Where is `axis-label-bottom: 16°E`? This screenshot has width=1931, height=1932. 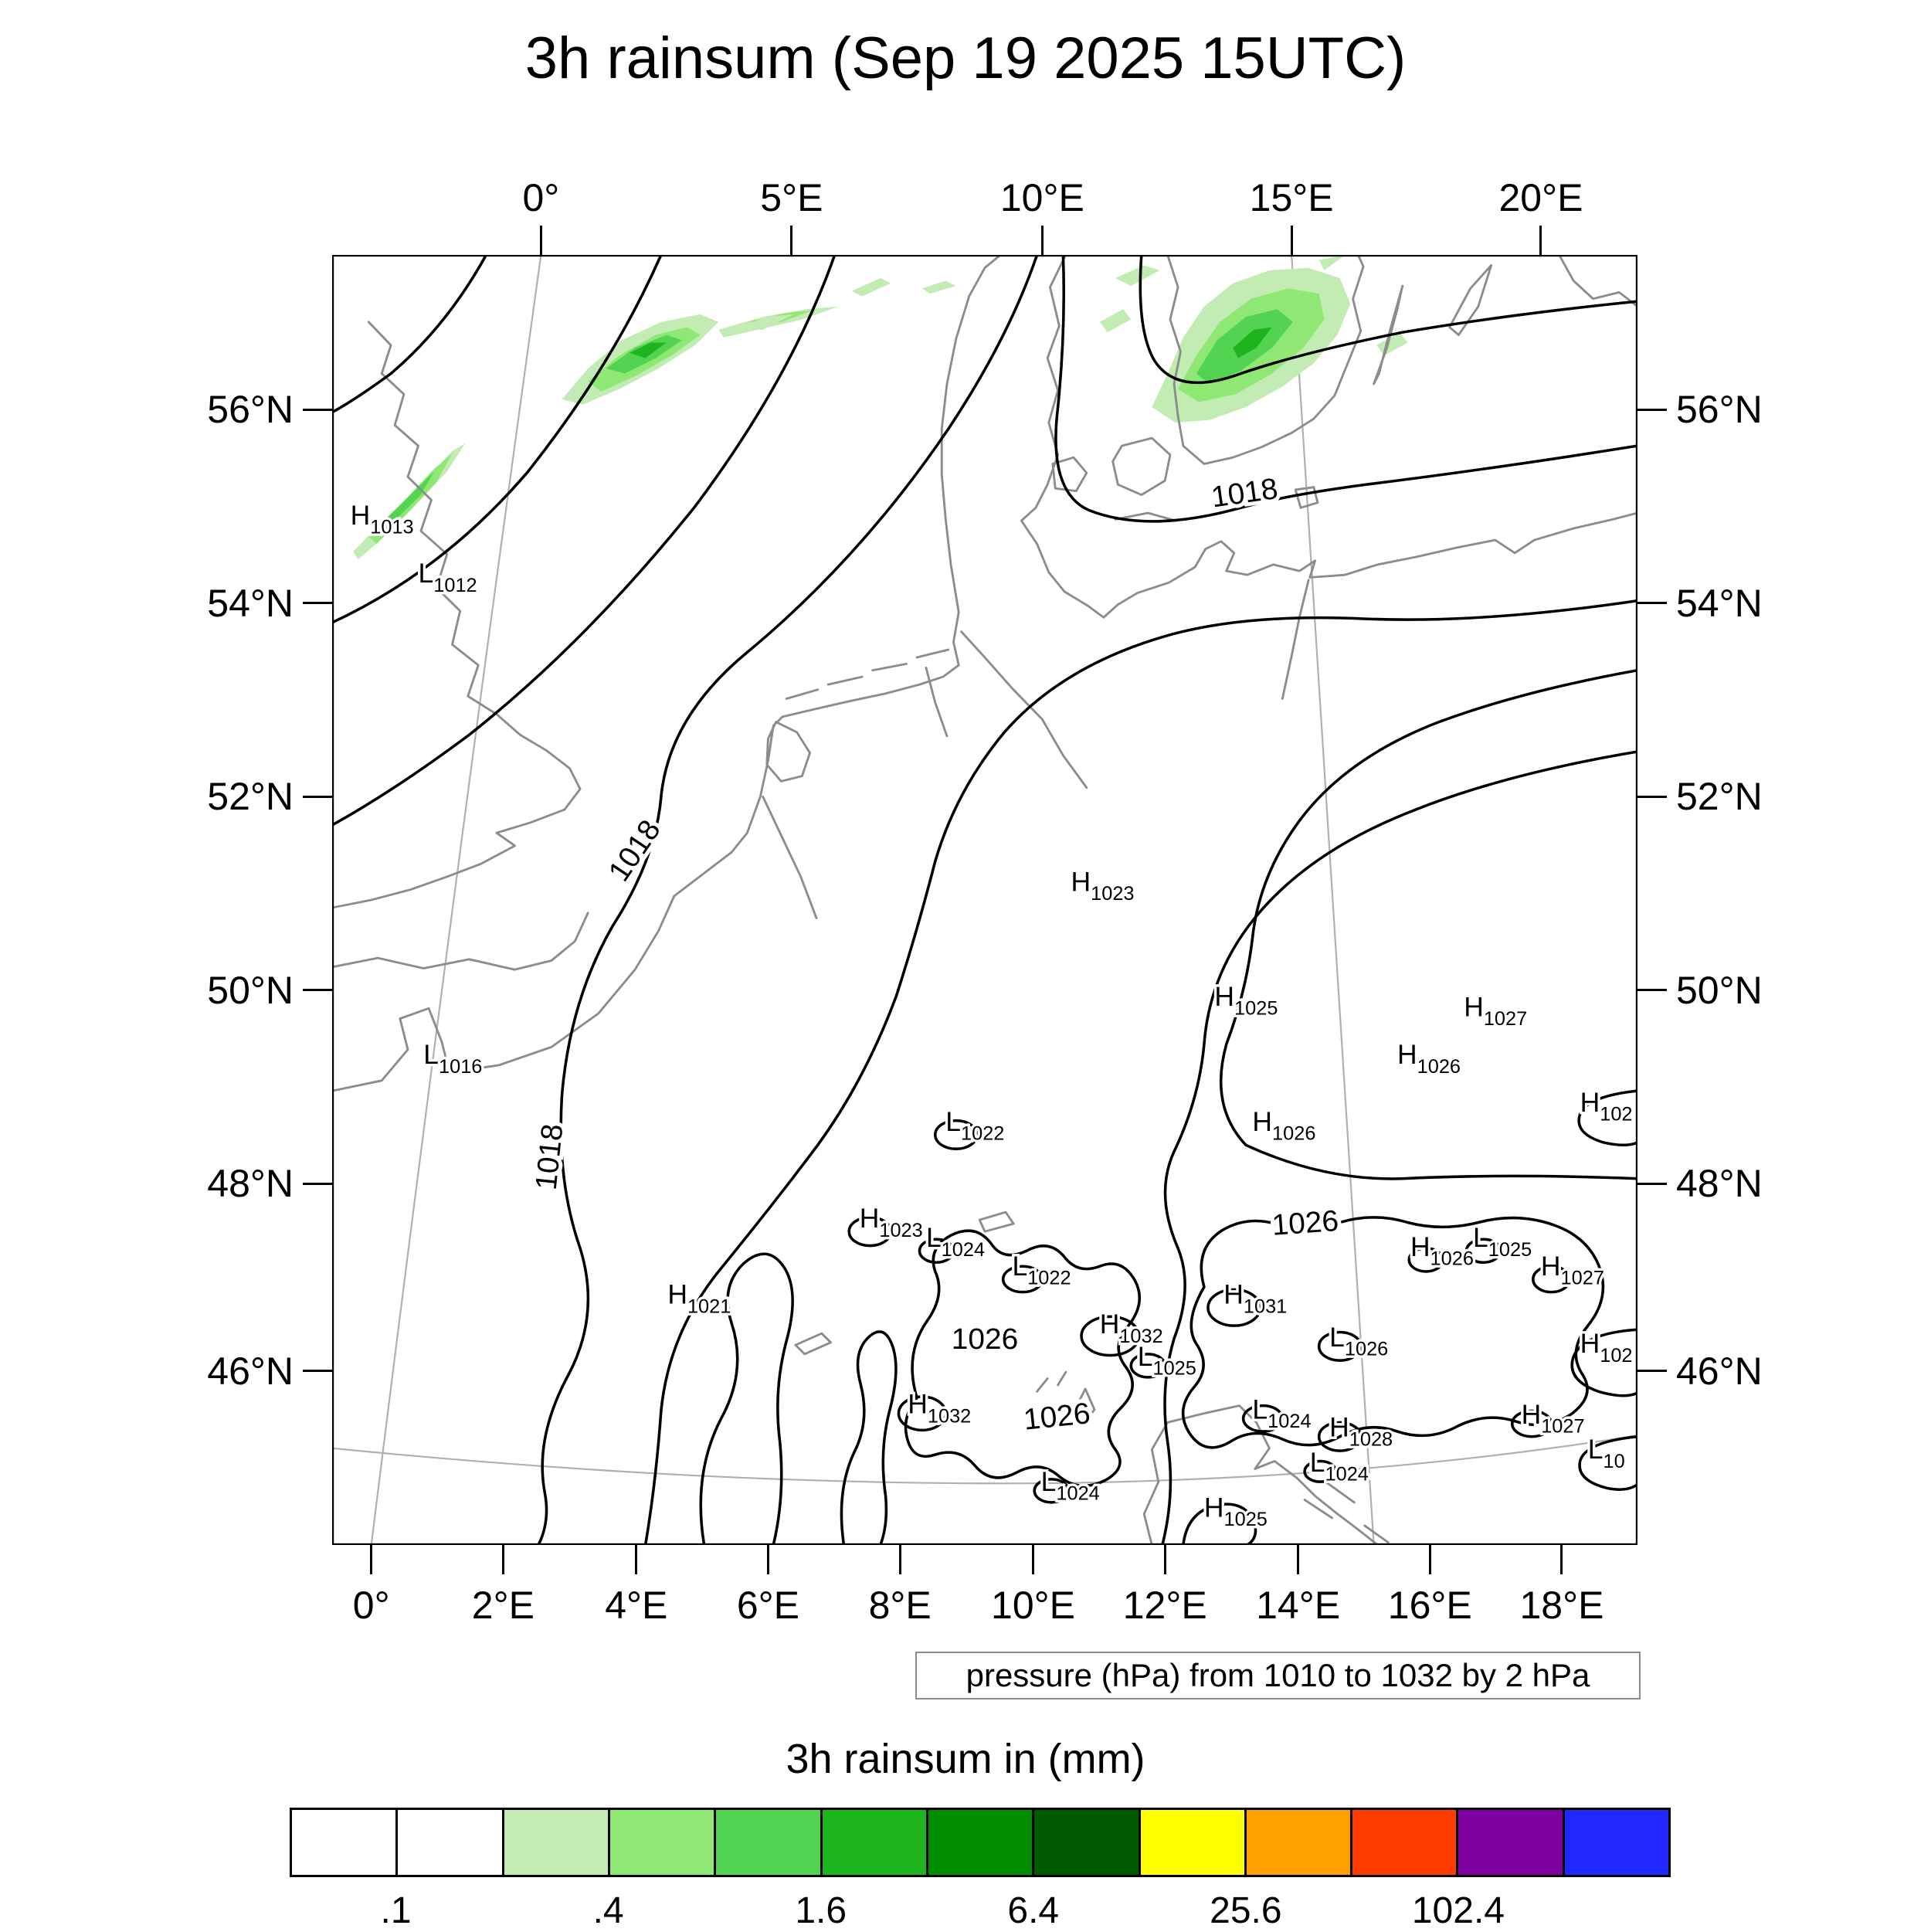
axis-label-bottom: 16°E is located at coordinates (1429, 1605).